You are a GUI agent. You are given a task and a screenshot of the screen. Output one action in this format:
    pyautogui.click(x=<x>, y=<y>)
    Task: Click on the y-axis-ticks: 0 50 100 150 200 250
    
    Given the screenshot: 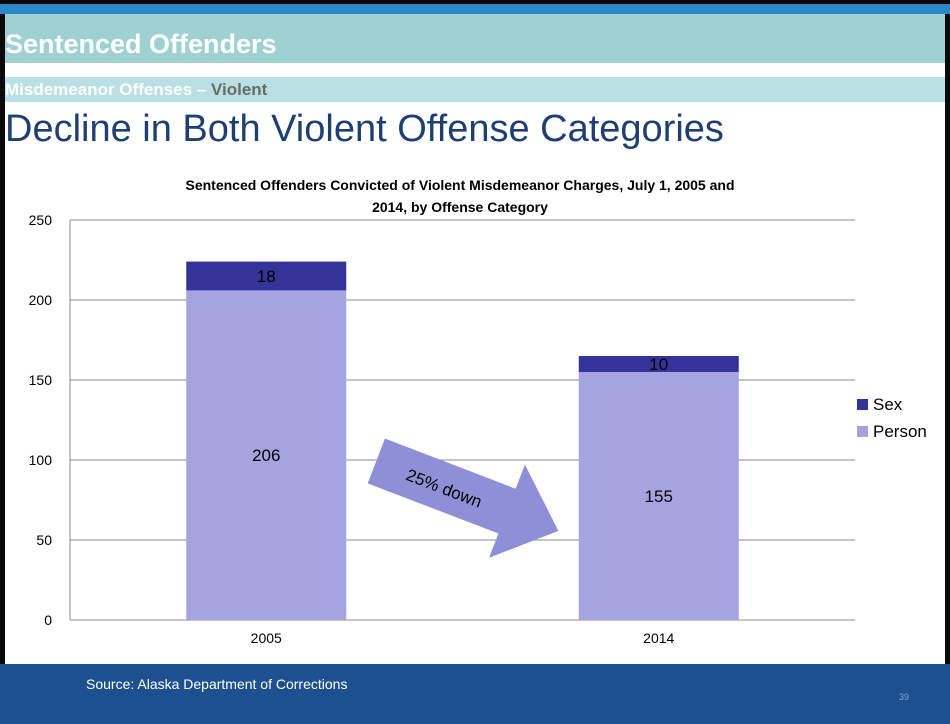 What is the action you would take?
    pyautogui.click(x=41, y=420)
    